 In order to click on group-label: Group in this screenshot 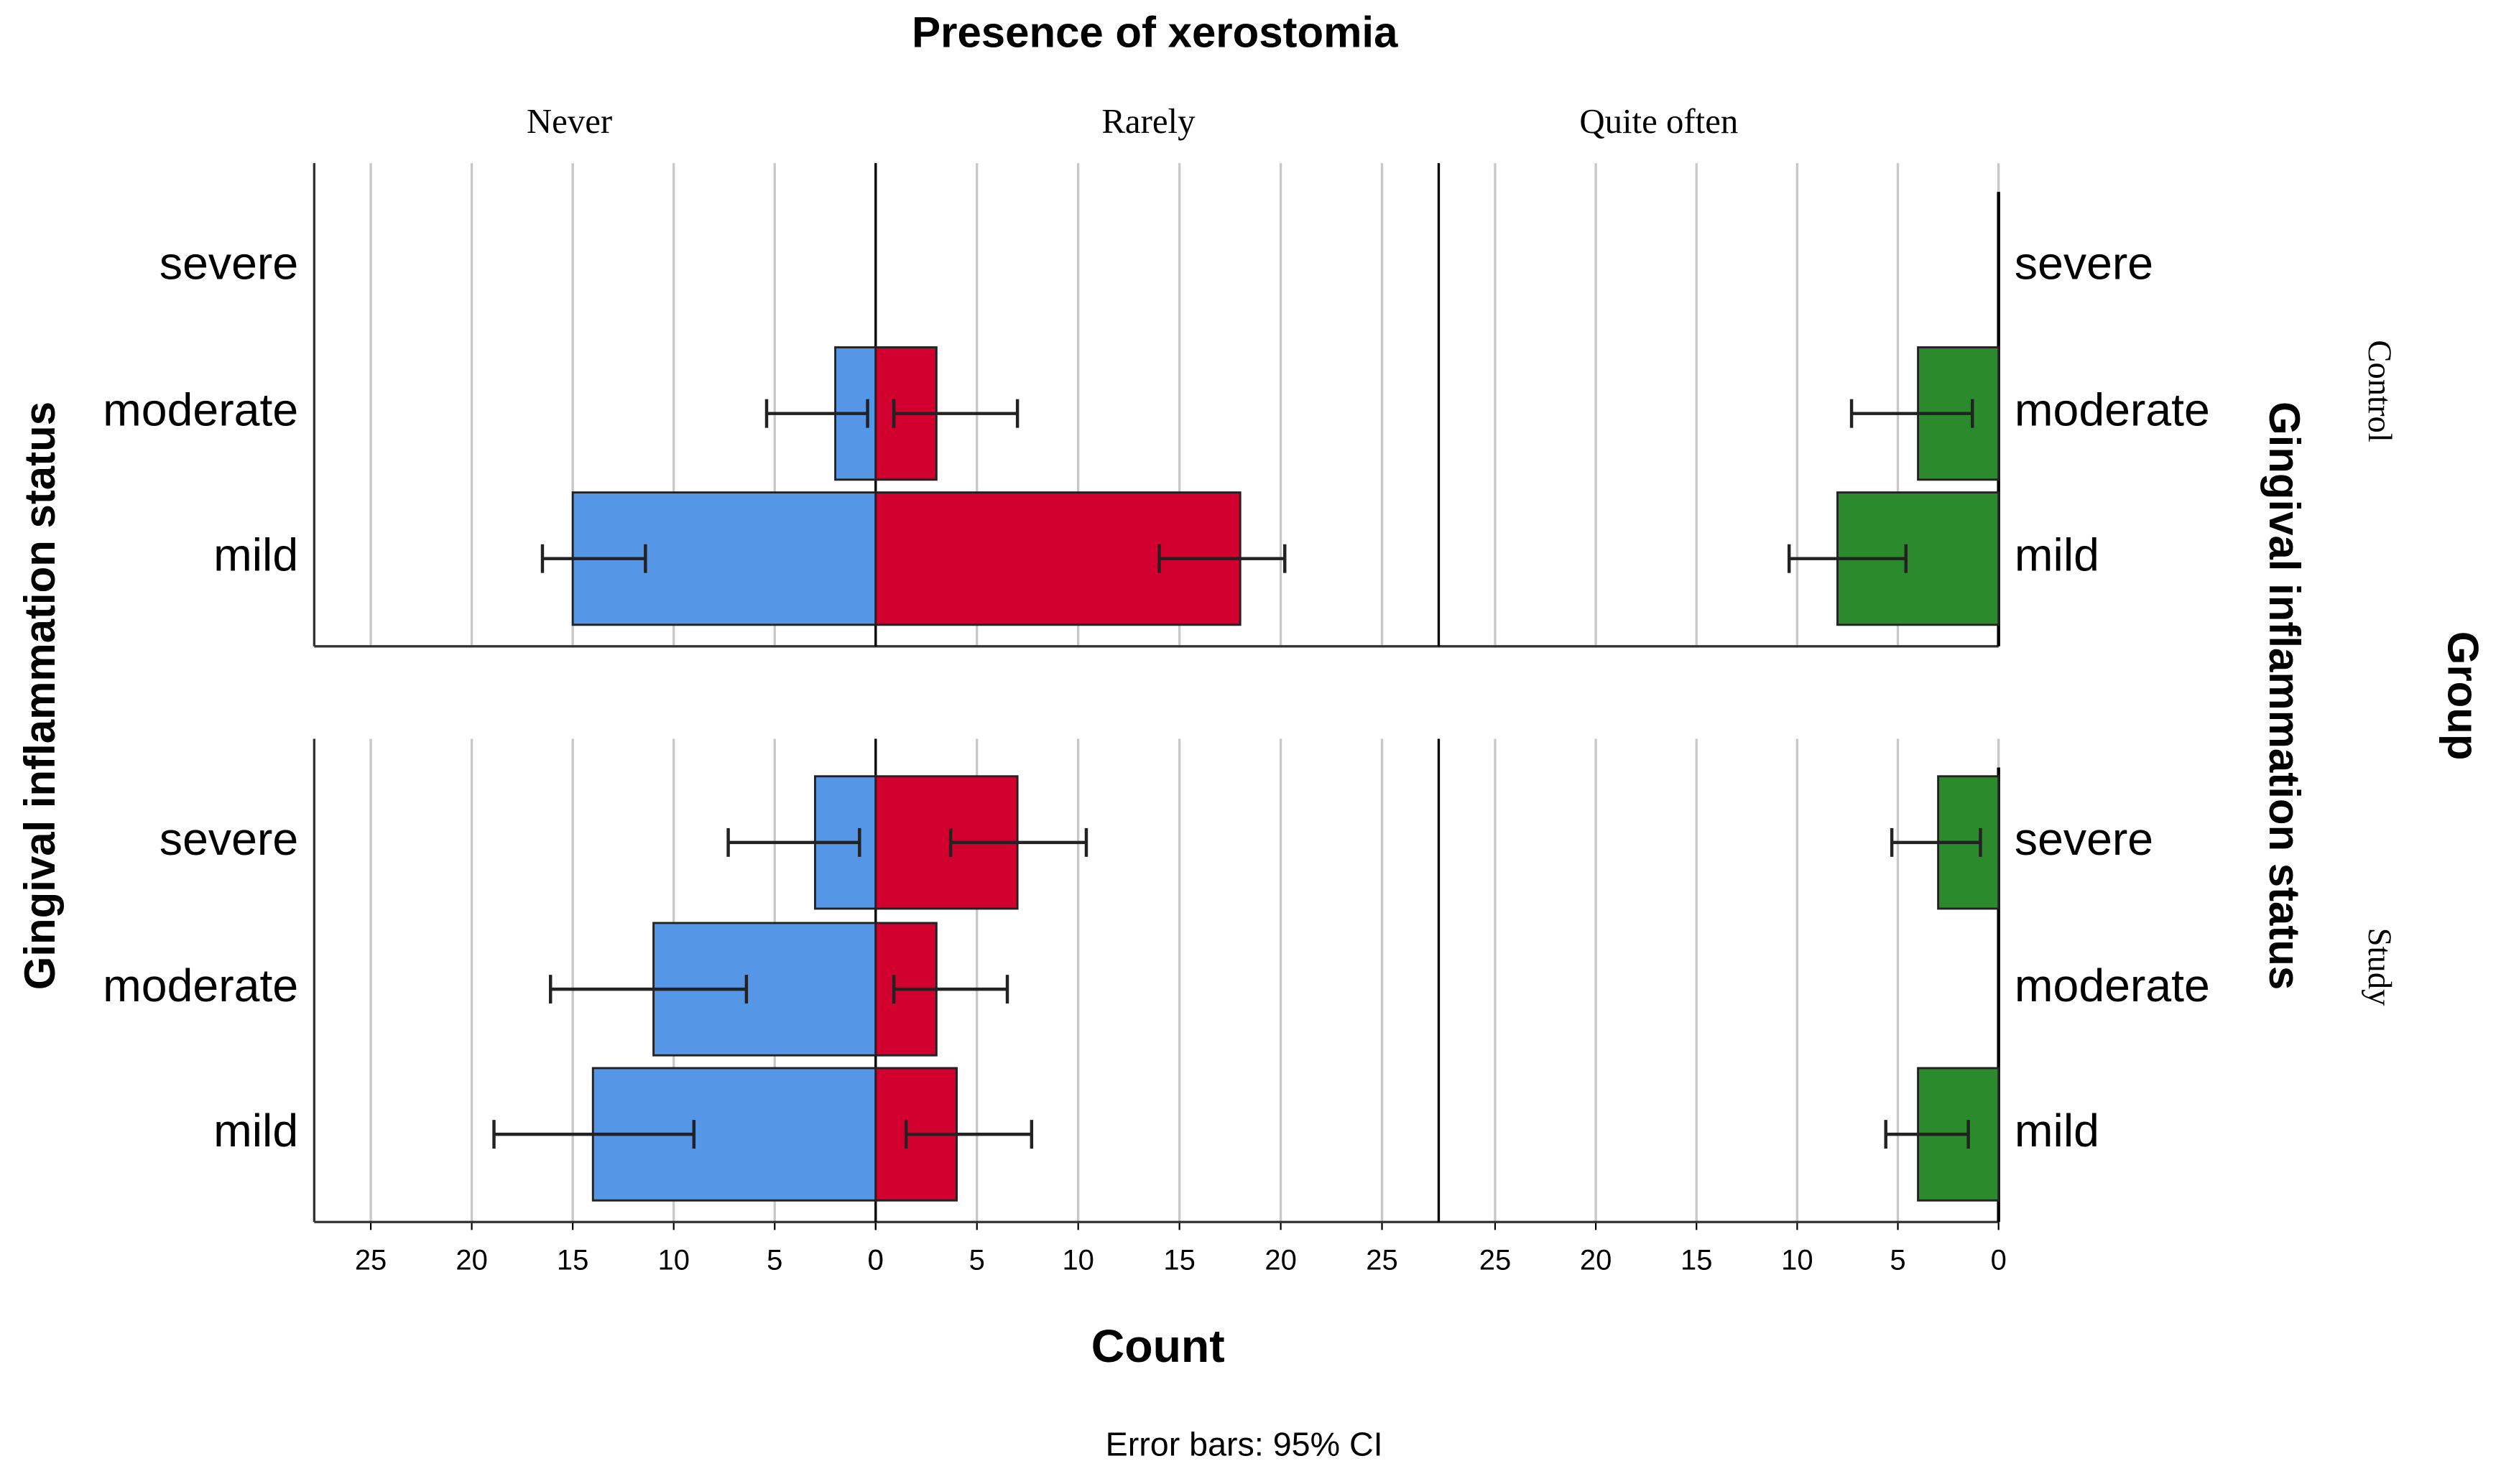, I will do `click(2462, 696)`.